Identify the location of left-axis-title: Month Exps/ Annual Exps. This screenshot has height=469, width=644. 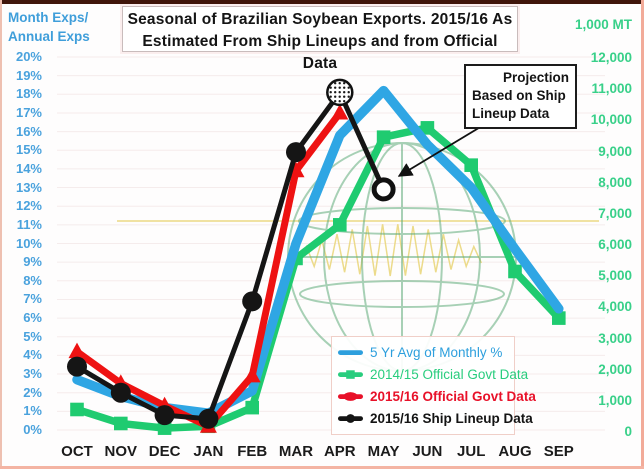
(56, 27).